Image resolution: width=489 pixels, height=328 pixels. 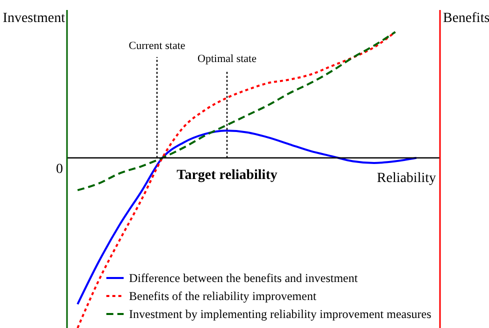 I want to click on legend-label: Benefits of the reliability improvement, so click(x=223, y=296).